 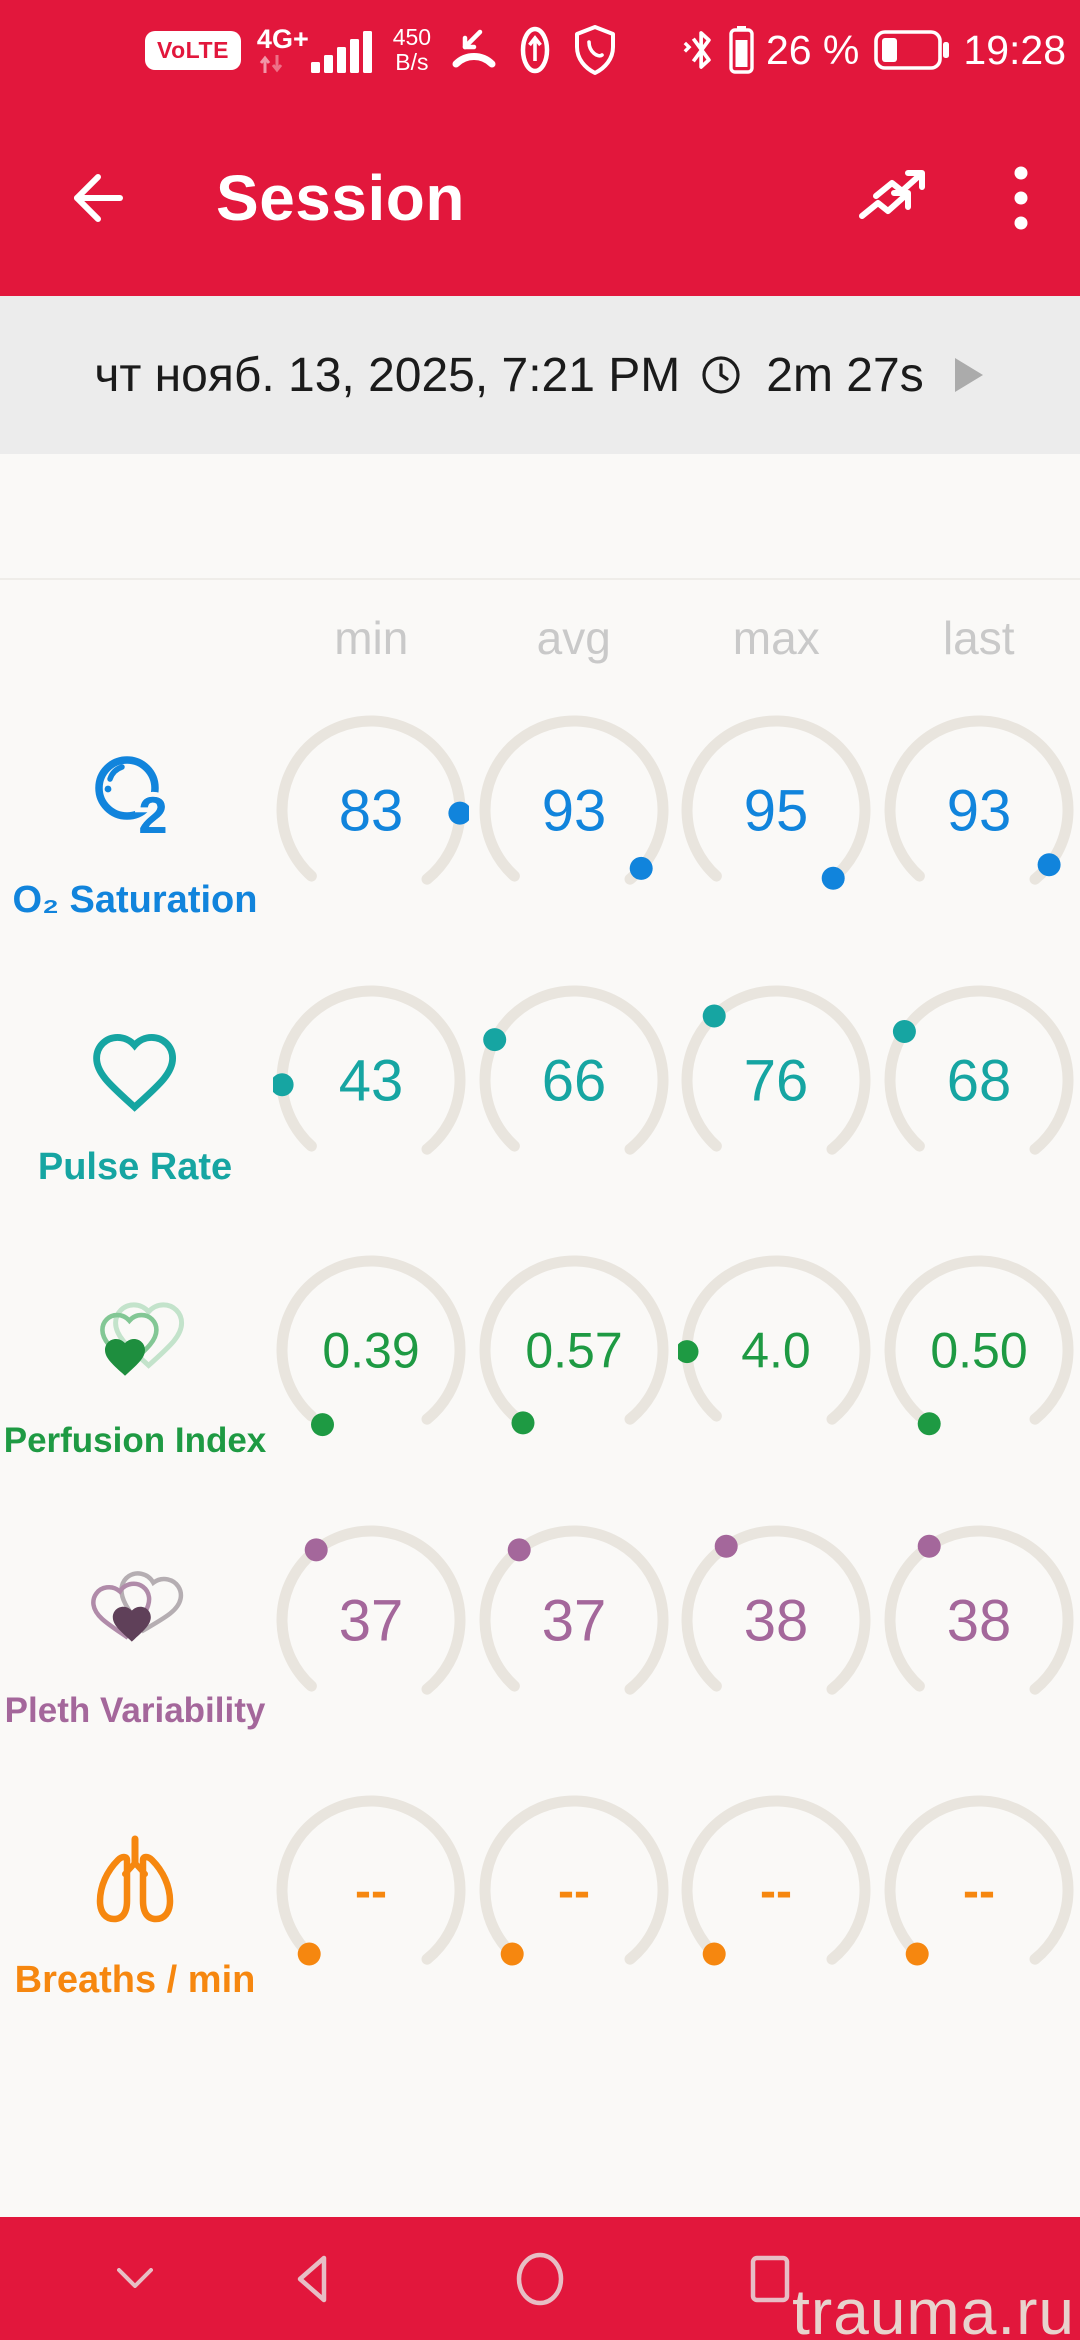 I want to click on network-speed-unit: B/s, so click(x=412, y=62).